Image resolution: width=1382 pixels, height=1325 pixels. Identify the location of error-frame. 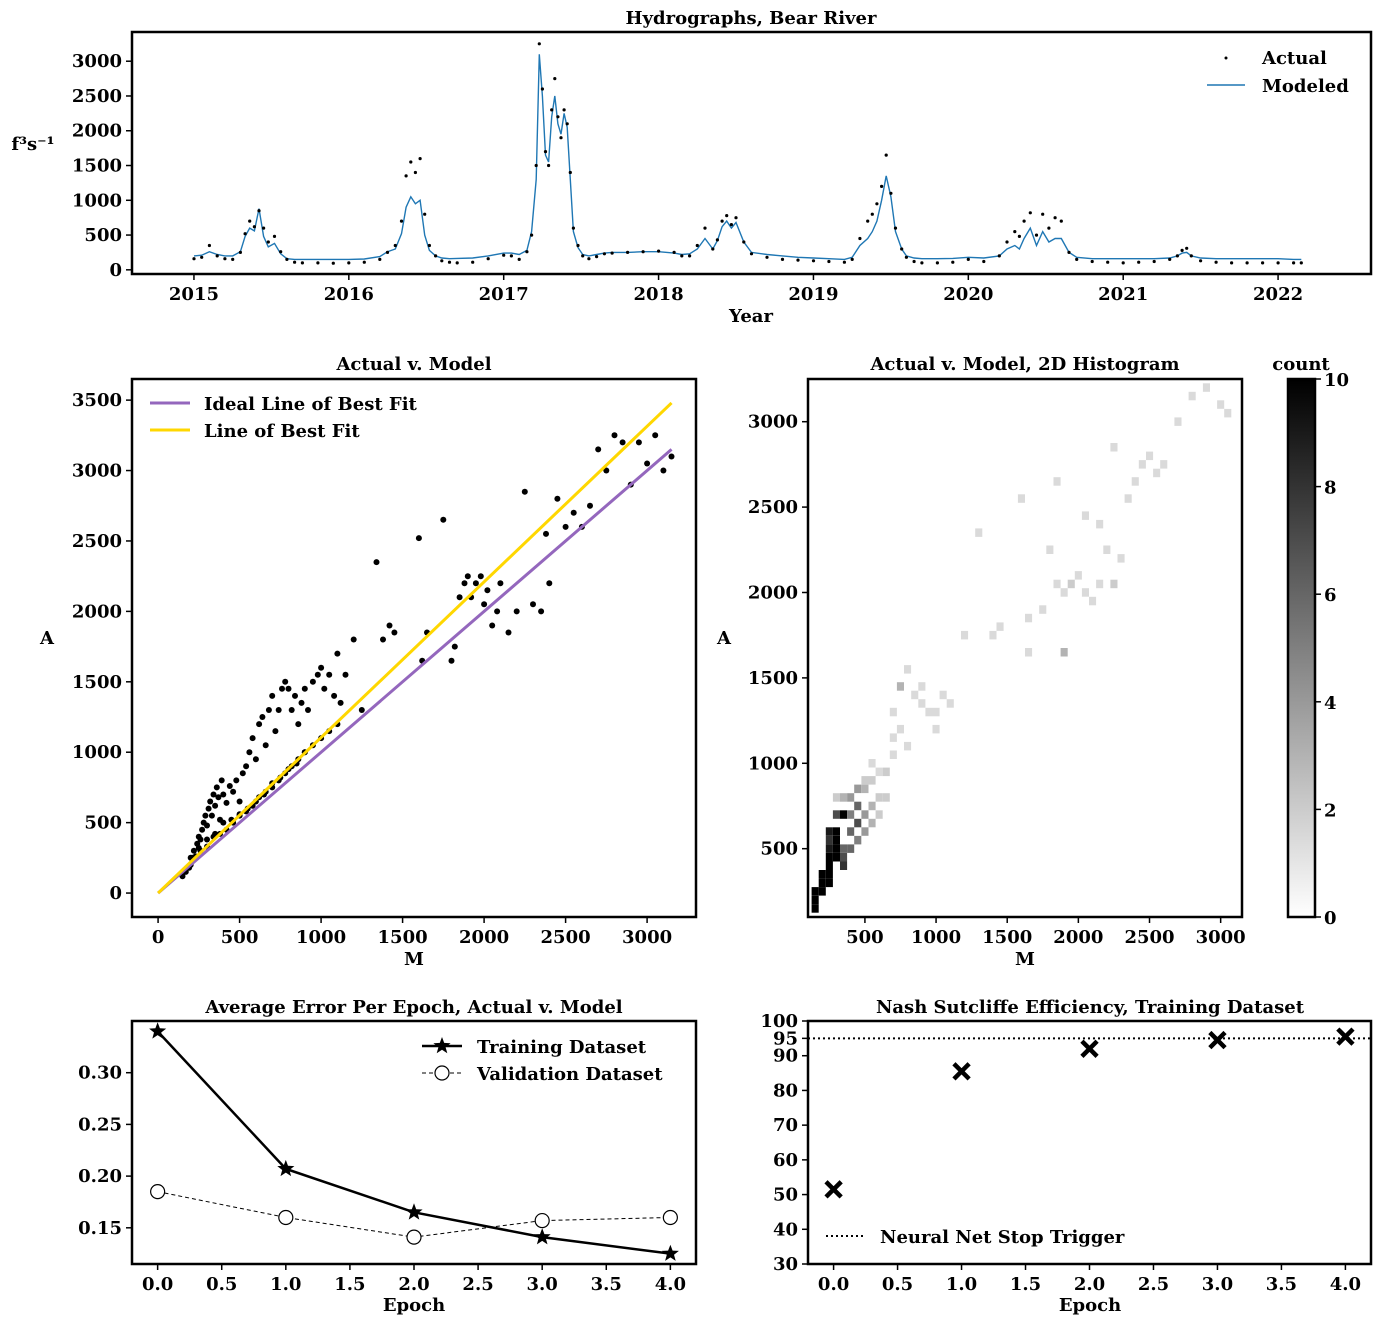
(414, 1142).